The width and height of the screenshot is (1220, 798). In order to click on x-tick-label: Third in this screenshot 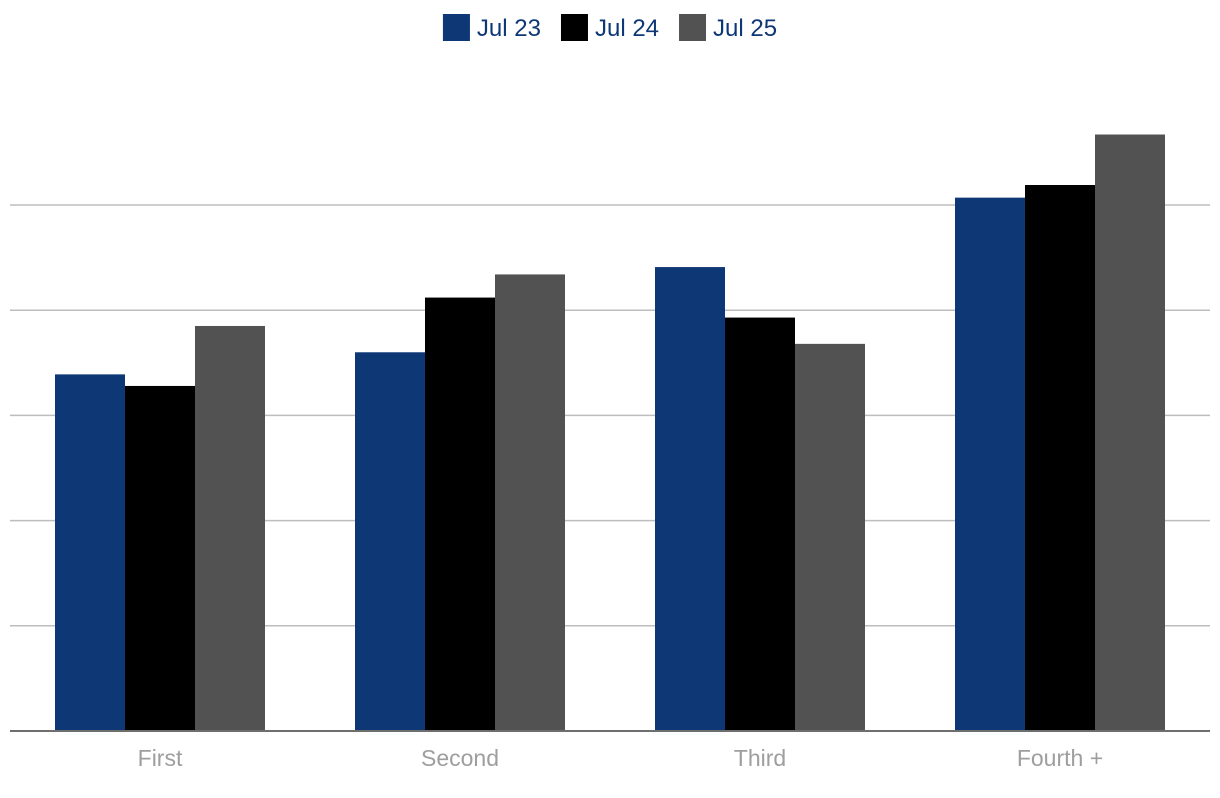, I will do `click(760, 758)`.